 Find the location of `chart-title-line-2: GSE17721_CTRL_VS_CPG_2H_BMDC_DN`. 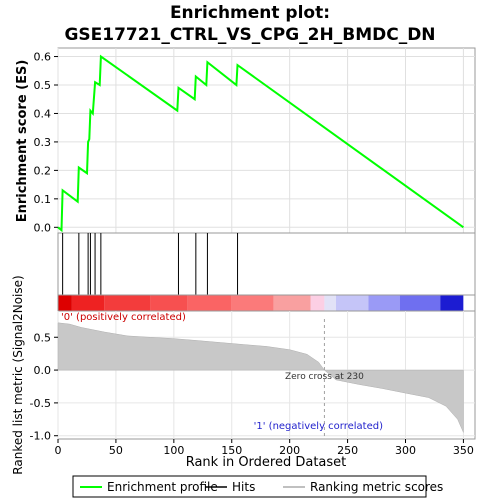

chart-title-line-2: GSE17721_CTRL_VS_CPG_2H_BMDC_DN is located at coordinates (249, 35).